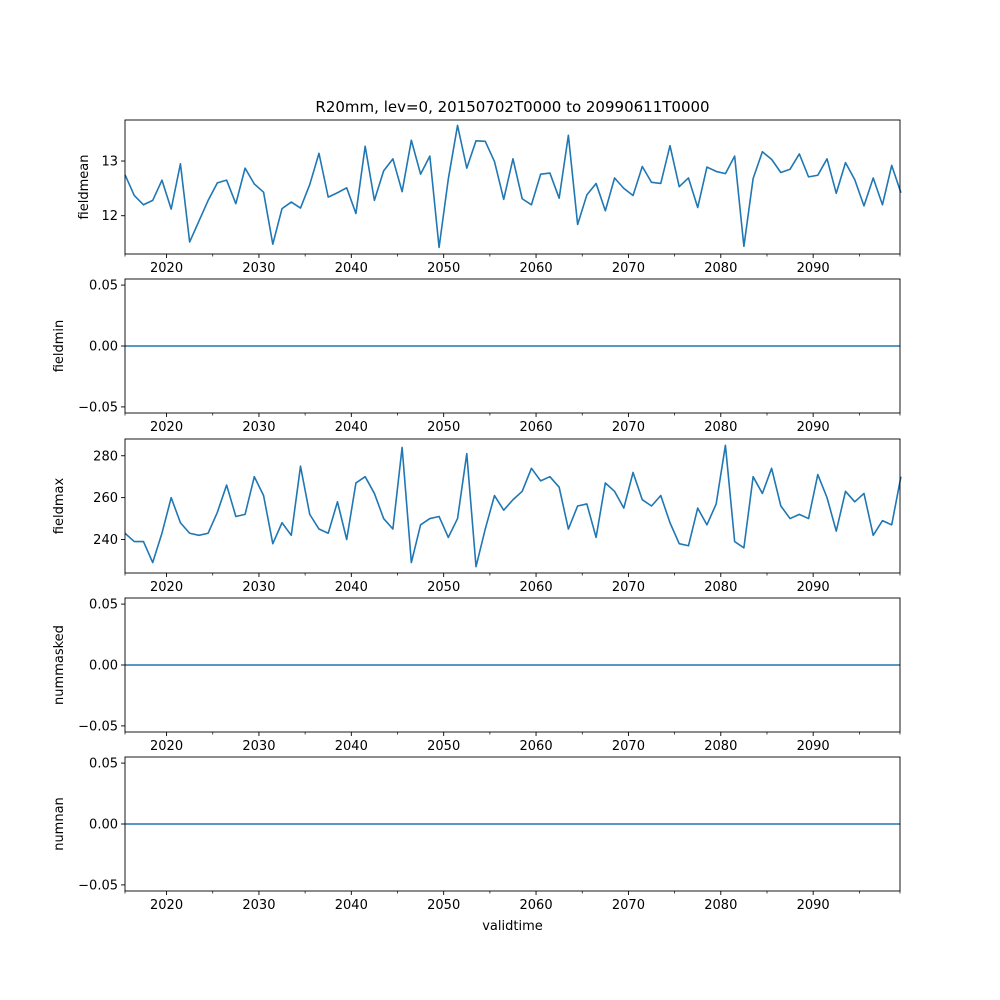  What do you see at coordinates (351, 268) in the screenshot?
I see `fieldmean-xtick-label: 2040` at bounding box center [351, 268].